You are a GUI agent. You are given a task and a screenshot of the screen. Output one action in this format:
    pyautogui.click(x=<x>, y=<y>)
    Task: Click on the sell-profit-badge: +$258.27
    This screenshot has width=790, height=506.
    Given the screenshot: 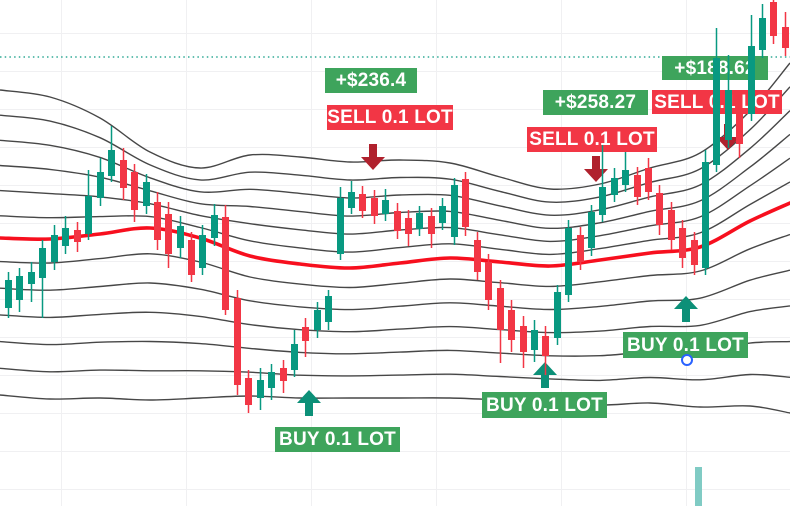 What is the action you would take?
    pyautogui.click(x=595, y=102)
    